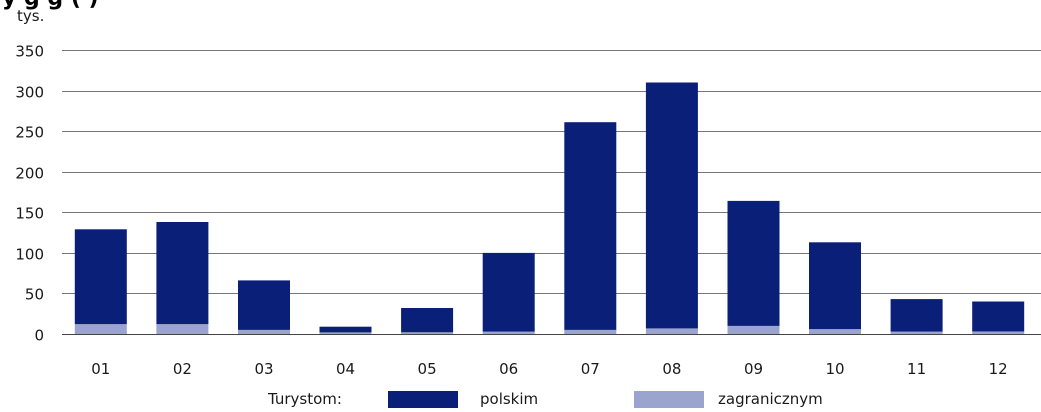 The image size is (1041, 412). I want to click on x-tick-label: 05, so click(427, 369).